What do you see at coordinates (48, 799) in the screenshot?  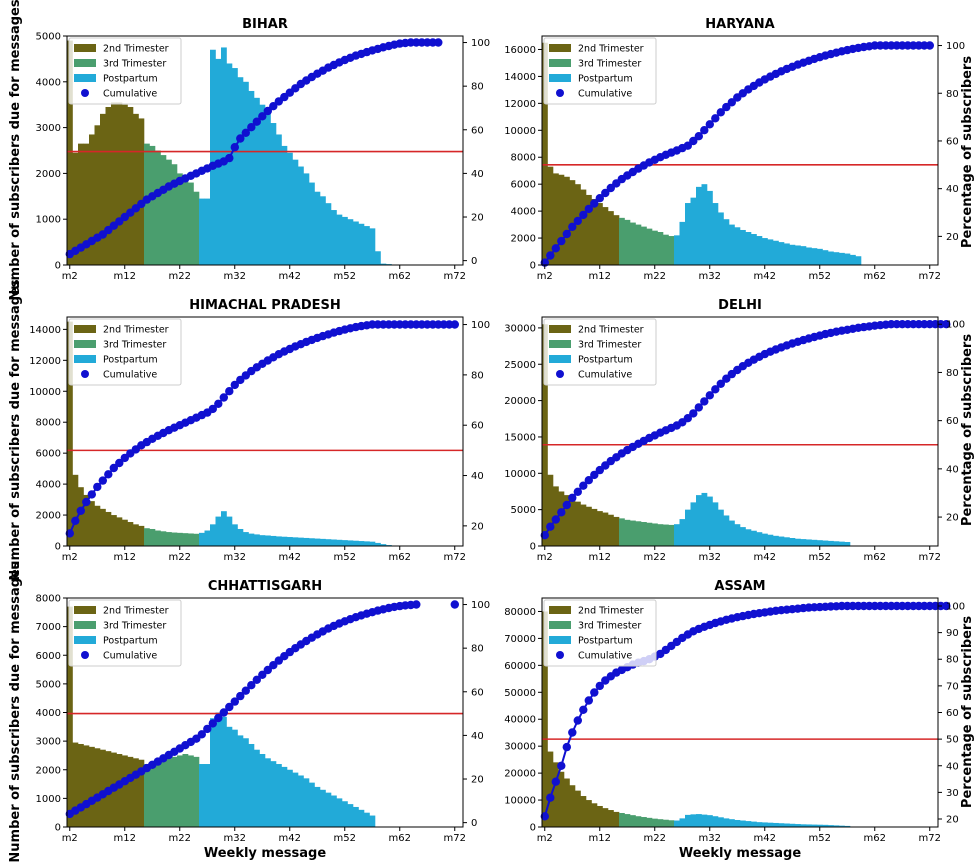 I see `y-tick-label: 1000` at bounding box center [48, 799].